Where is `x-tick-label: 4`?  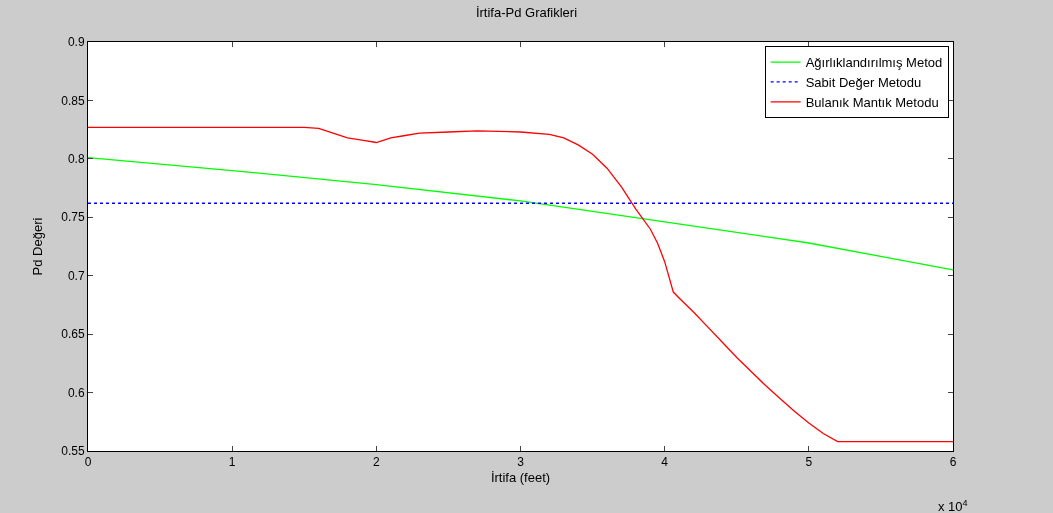
x-tick-label: 4 is located at coordinates (665, 462).